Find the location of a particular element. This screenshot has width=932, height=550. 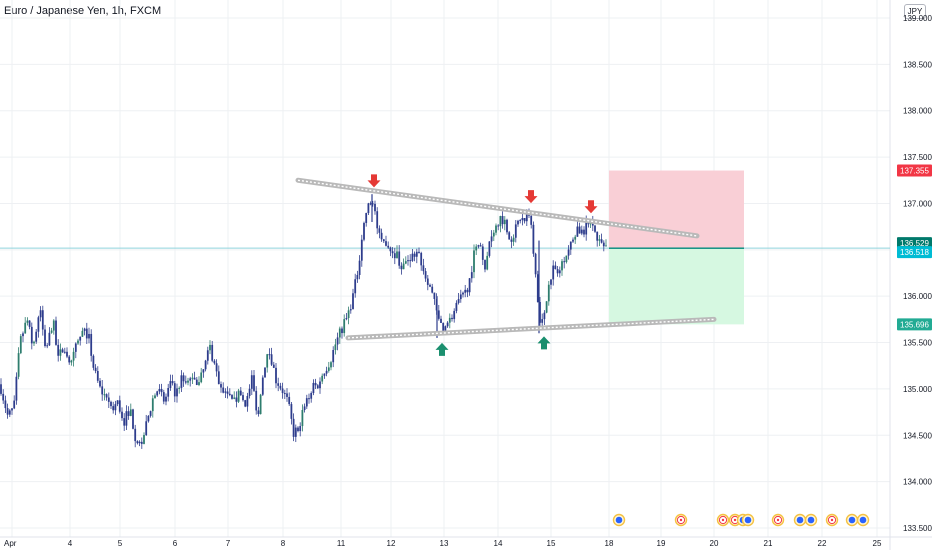

time-tick-label: 8 is located at coordinates (283, 543).